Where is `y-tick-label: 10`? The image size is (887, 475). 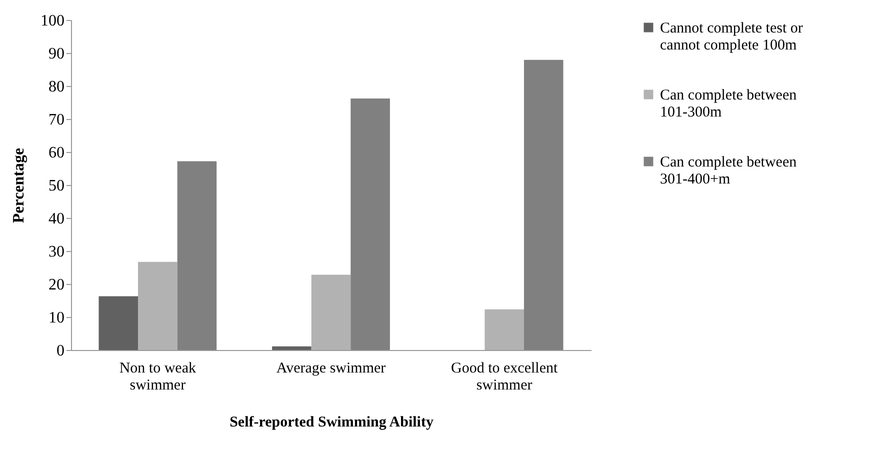
y-tick-label: 10 is located at coordinates (56, 318).